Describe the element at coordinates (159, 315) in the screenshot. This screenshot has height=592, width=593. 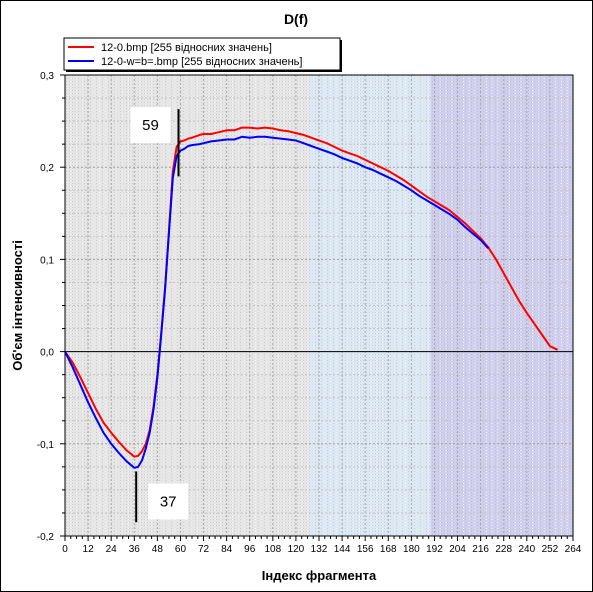
I see `annotations: 59 37` at that location.